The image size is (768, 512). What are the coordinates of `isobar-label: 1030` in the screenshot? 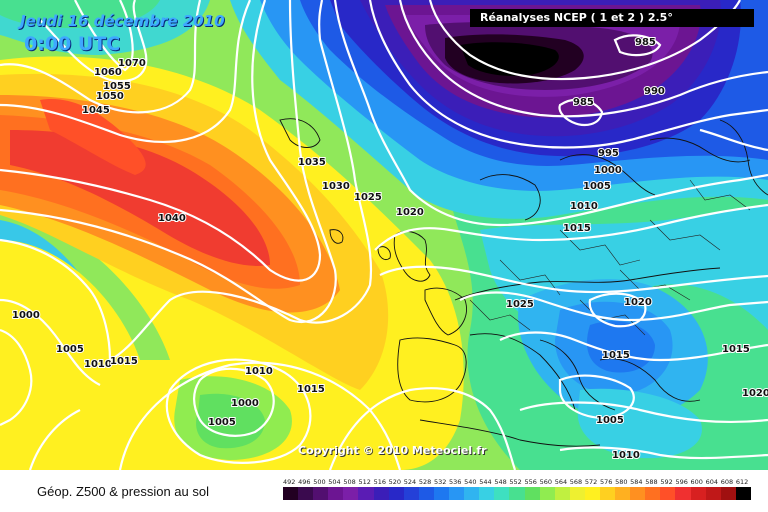 It's located at (336, 186).